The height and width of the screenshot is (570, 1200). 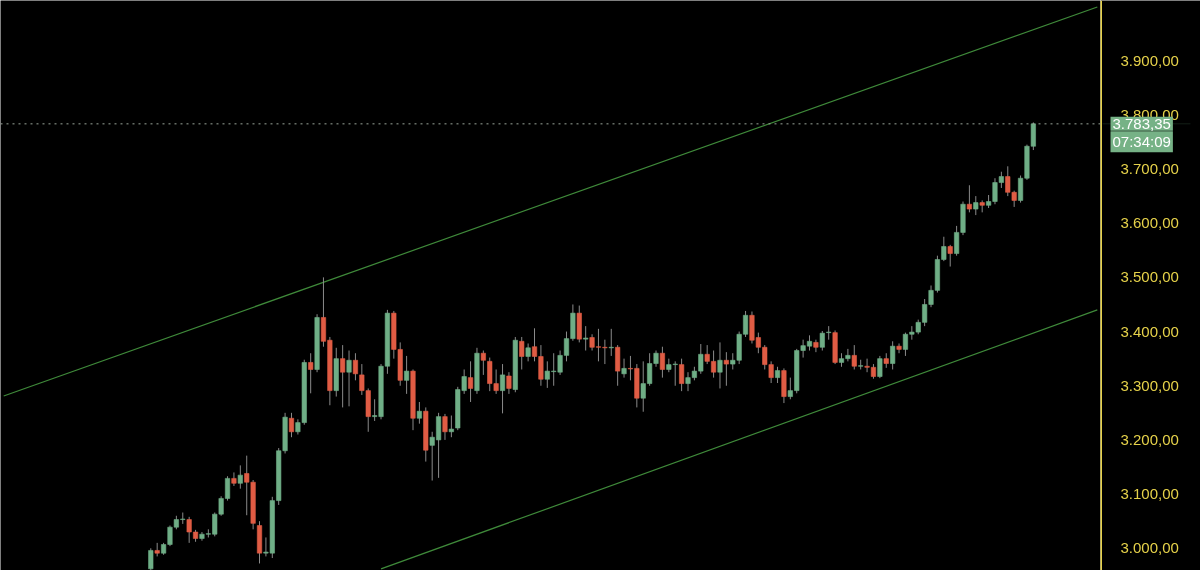 I want to click on y-tick-label: 3.500,00, so click(x=1149, y=277).